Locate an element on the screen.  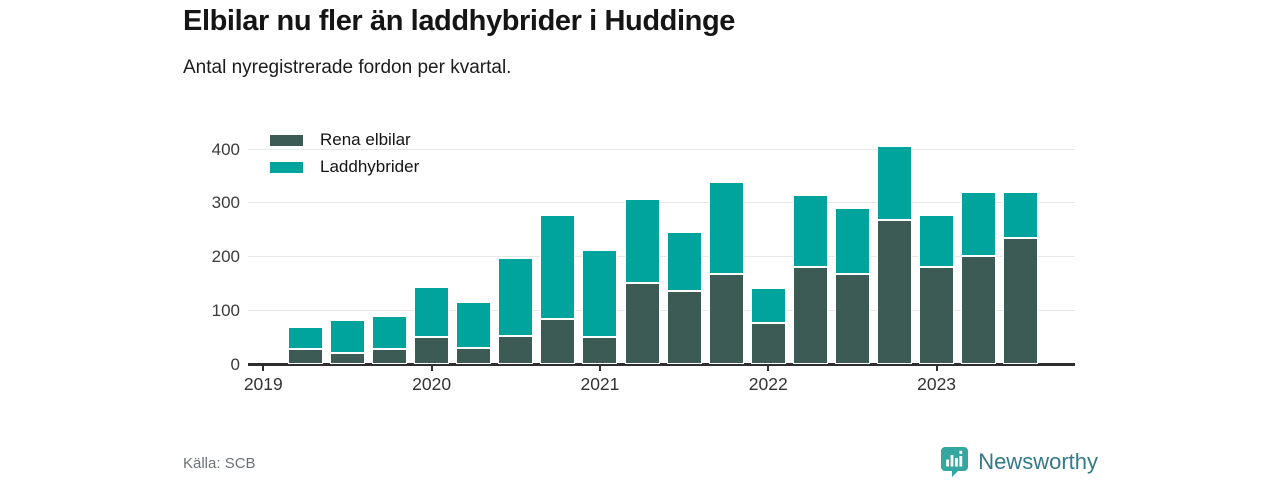
x-axis-label-2022: 2022 is located at coordinates (768, 384).